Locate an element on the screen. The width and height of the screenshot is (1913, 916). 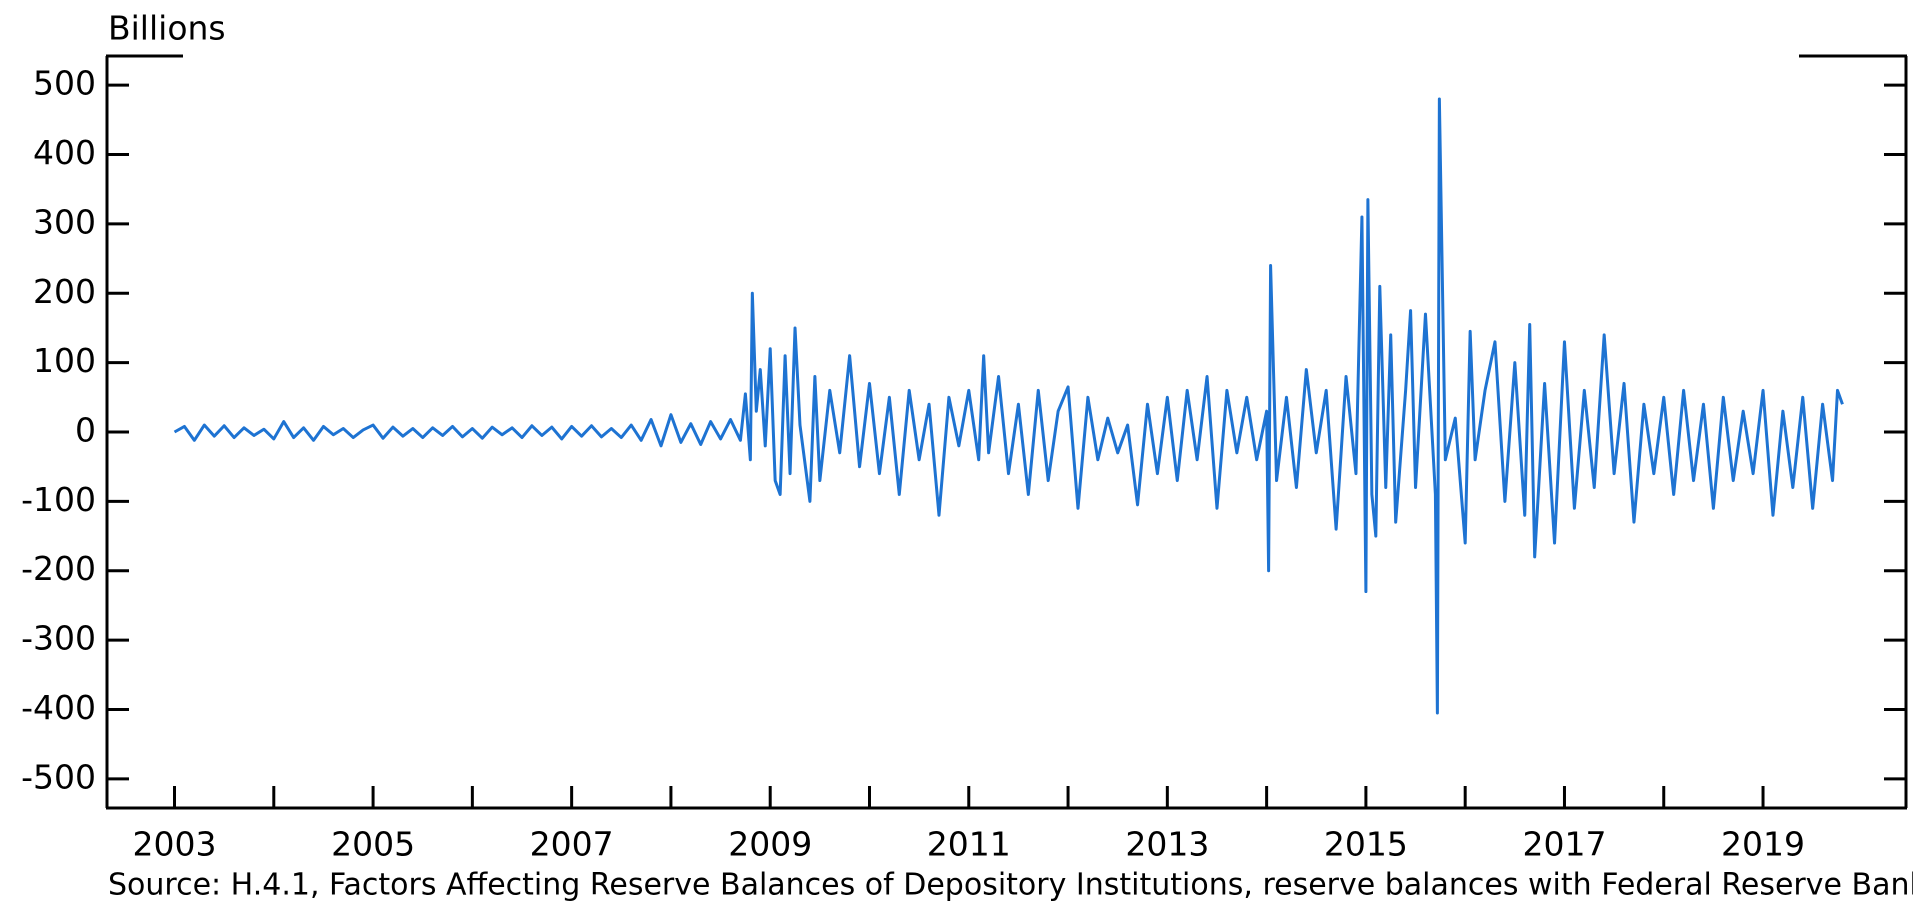
x-tick-label: 2015 is located at coordinates (1366, 844).